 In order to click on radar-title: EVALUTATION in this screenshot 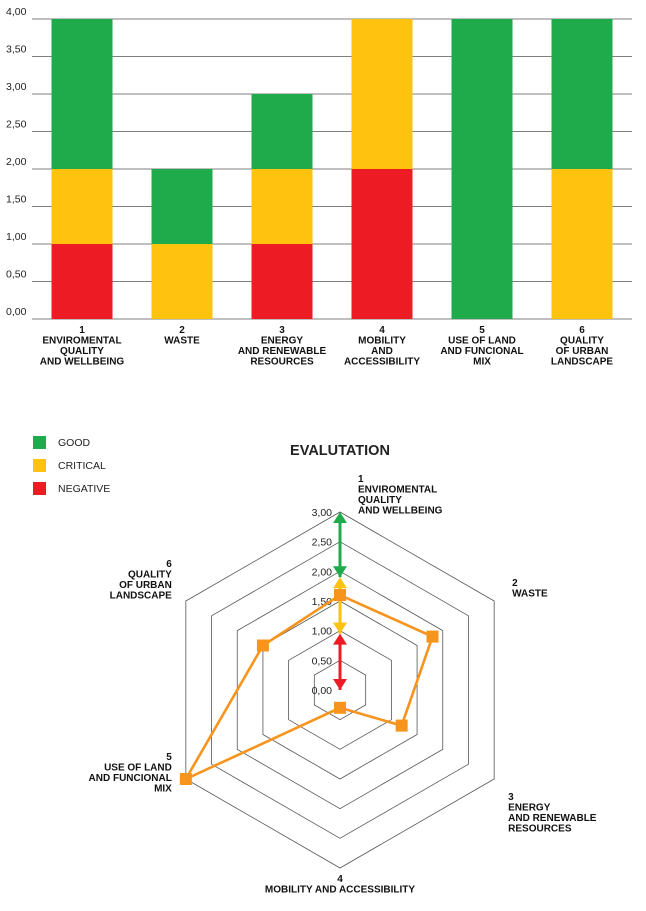, I will do `click(340, 451)`.